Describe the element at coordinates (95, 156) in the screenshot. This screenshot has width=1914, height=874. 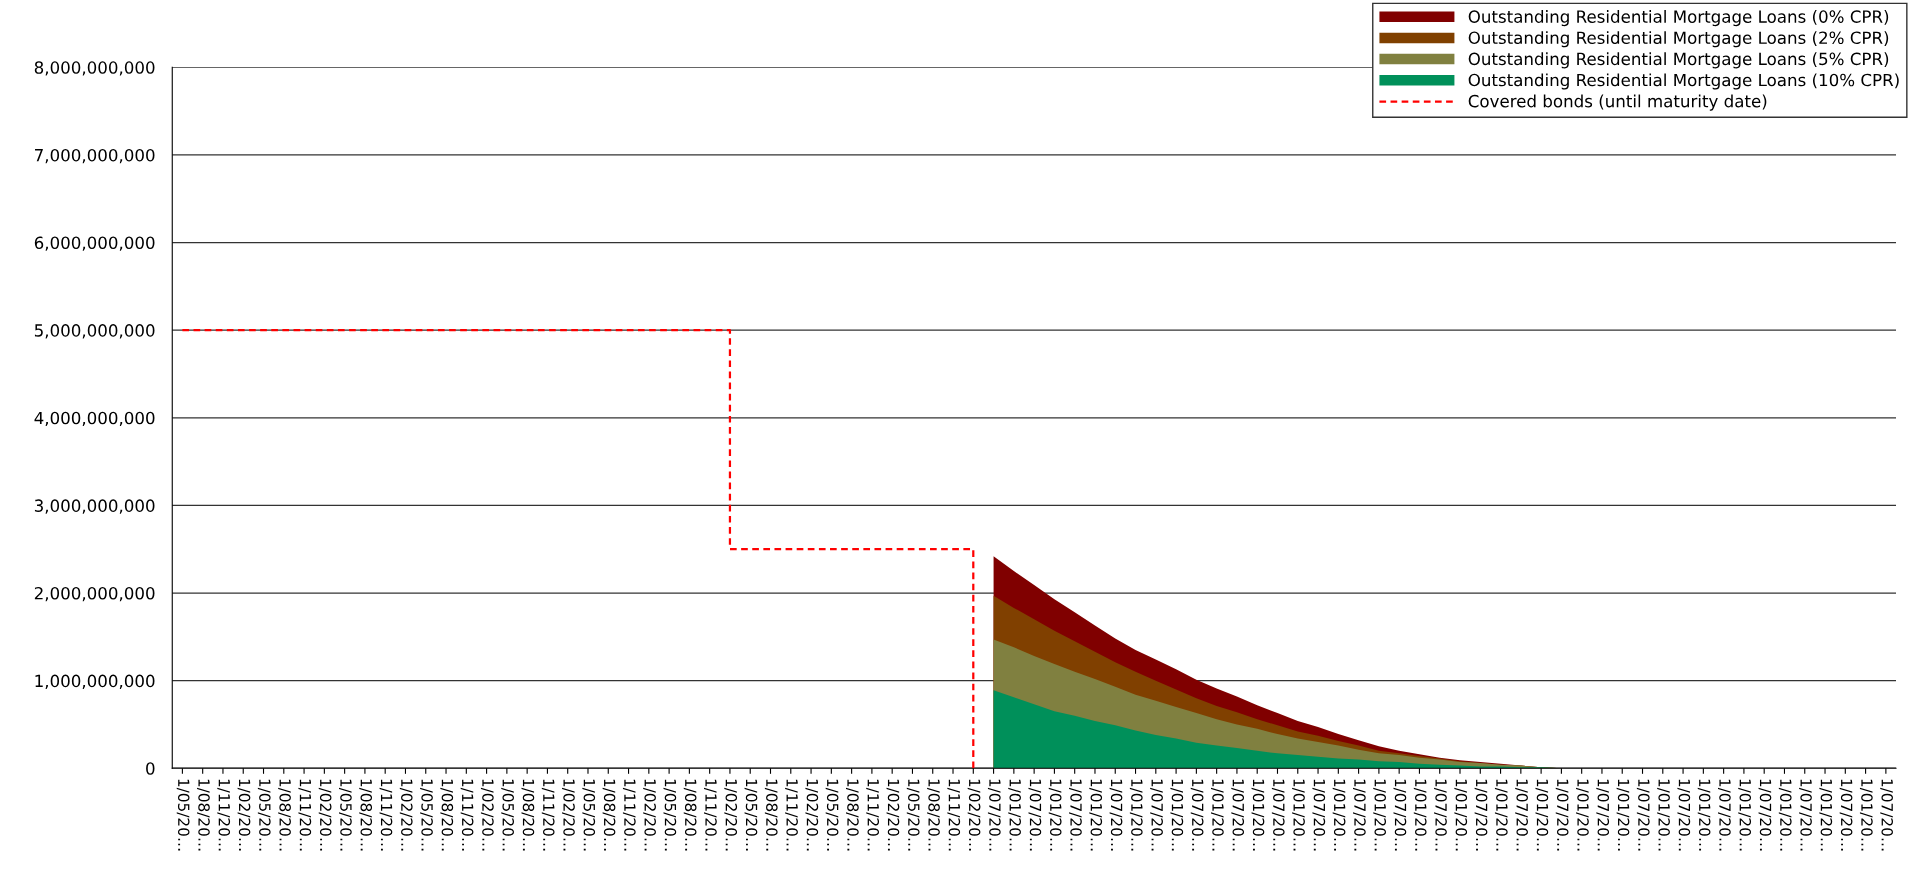
I see `y-tick-label: 7,000,000,000` at that location.